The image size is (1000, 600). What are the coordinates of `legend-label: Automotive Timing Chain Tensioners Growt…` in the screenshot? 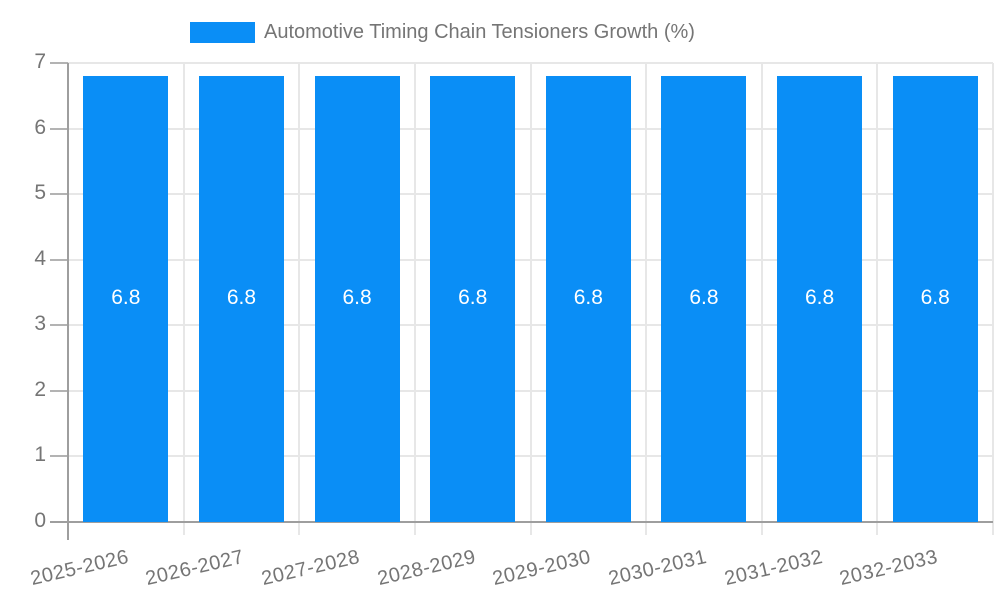 It's located at (479, 32).